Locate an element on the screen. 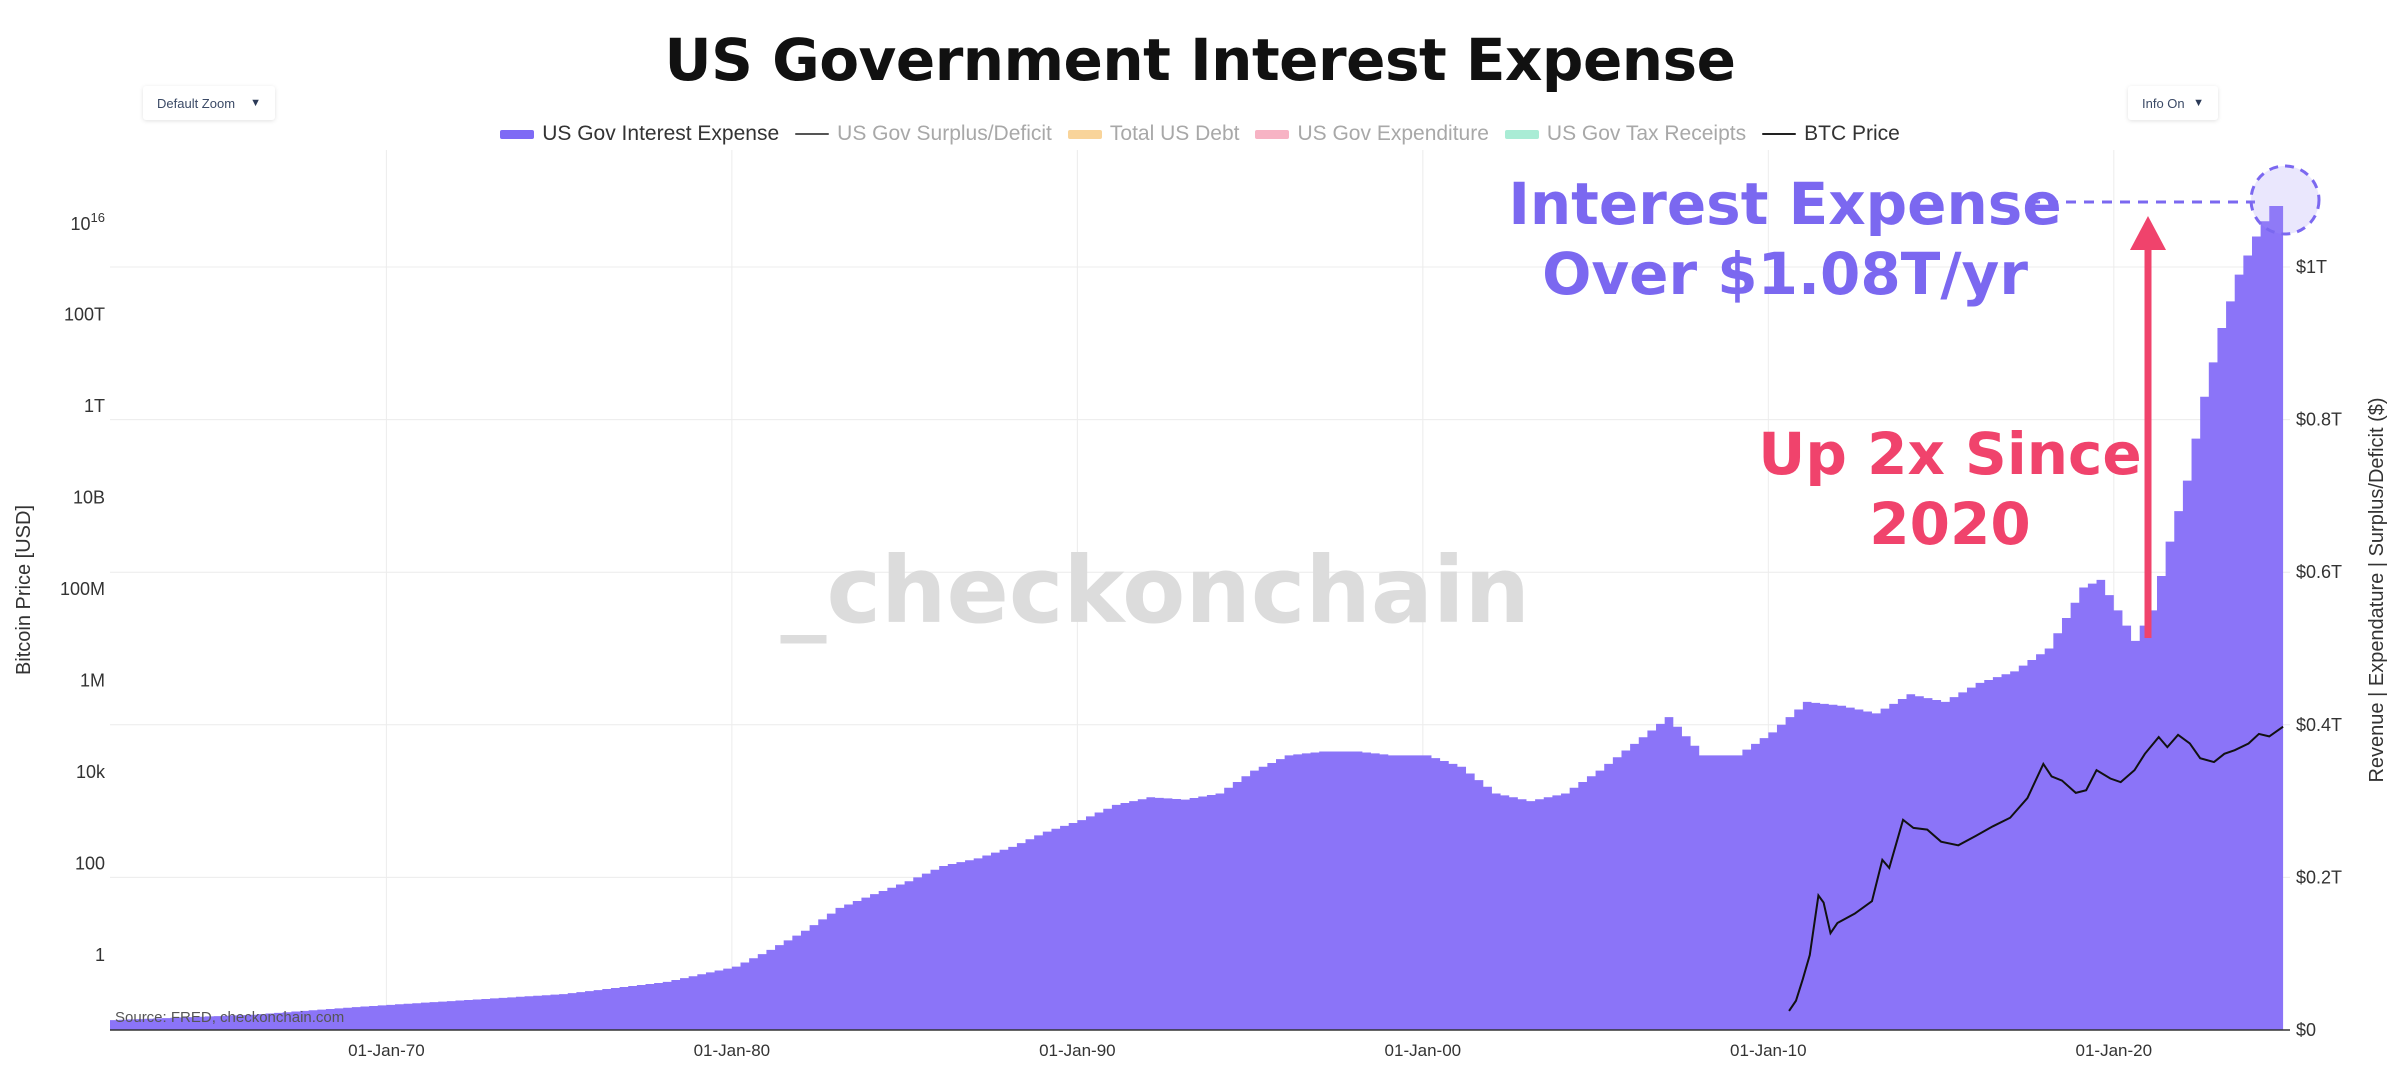 The height and width of the screenshot is (1067, 2400). watermark: _checkonchain is located at coordinates (1155, 590).